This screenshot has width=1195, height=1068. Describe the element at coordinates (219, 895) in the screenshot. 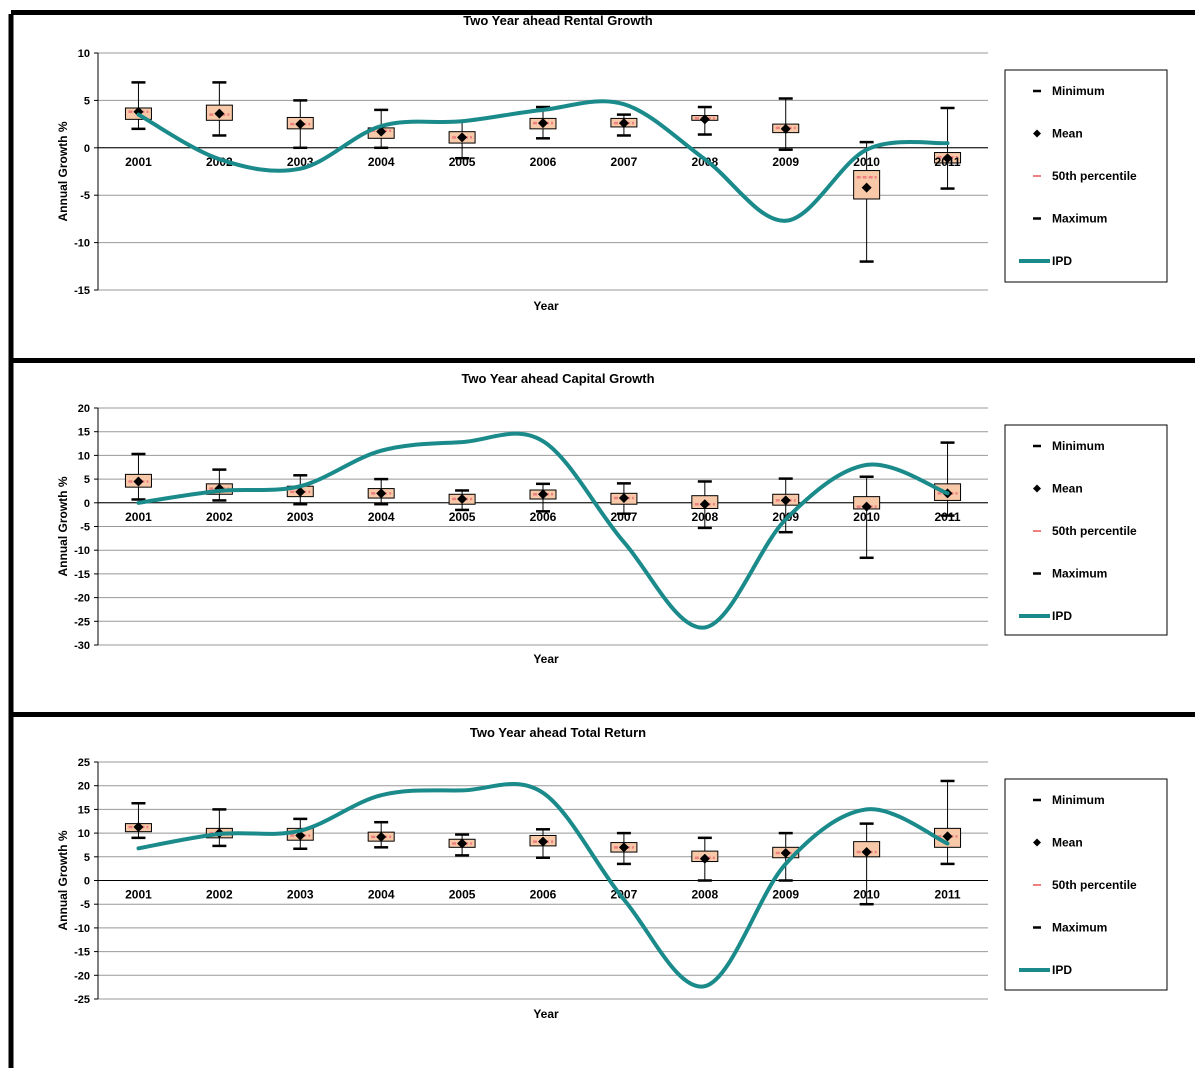

I see `x-tick-label: 2002` at that location.